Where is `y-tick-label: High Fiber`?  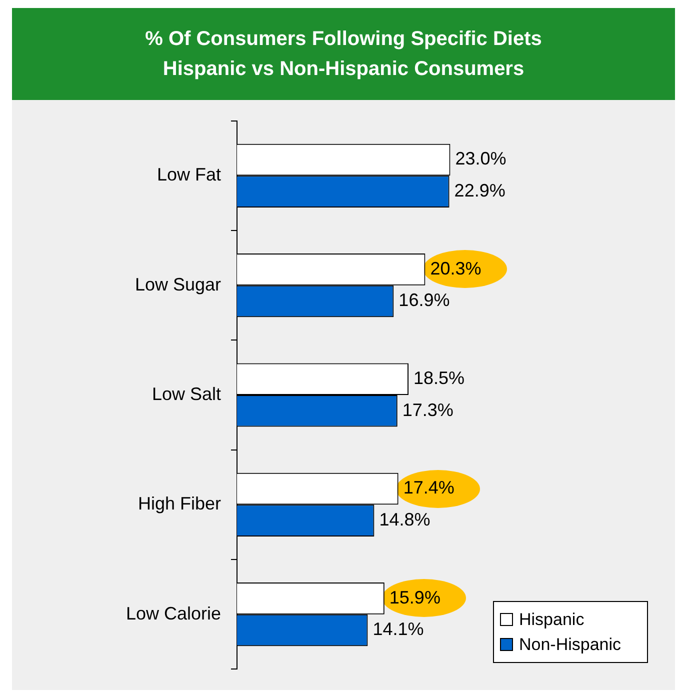 y-tick-label: High Fiber is located at coordinates (180, 504).